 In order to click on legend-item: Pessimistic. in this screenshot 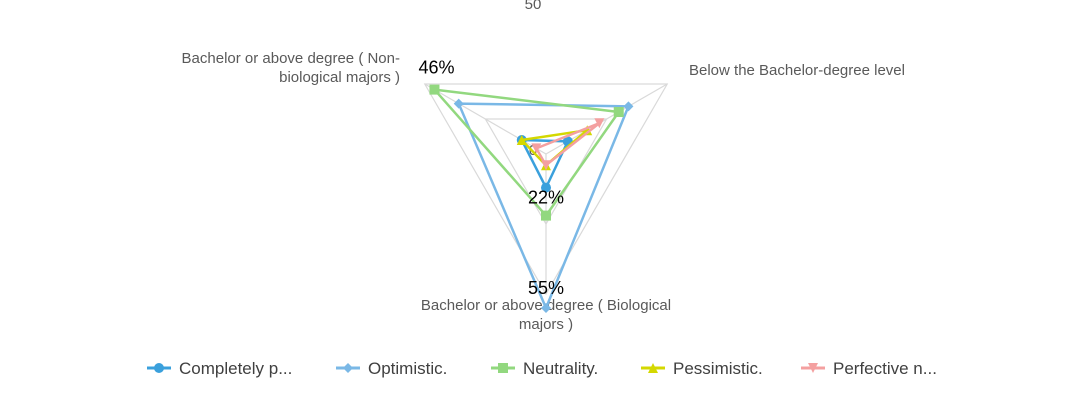, I will do `click(702, 368)`.